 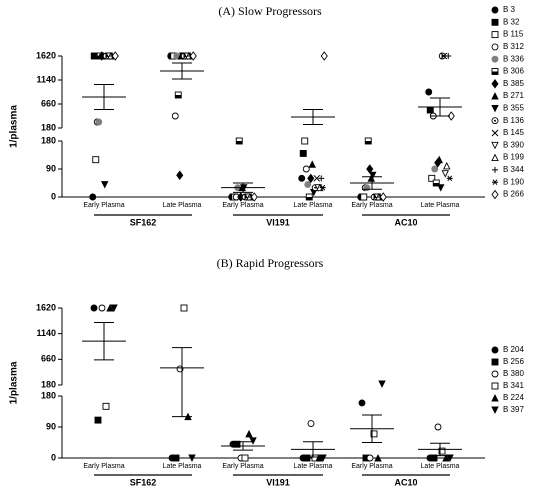 I want to click on group-label: VI191, so click(x=278, y=482).